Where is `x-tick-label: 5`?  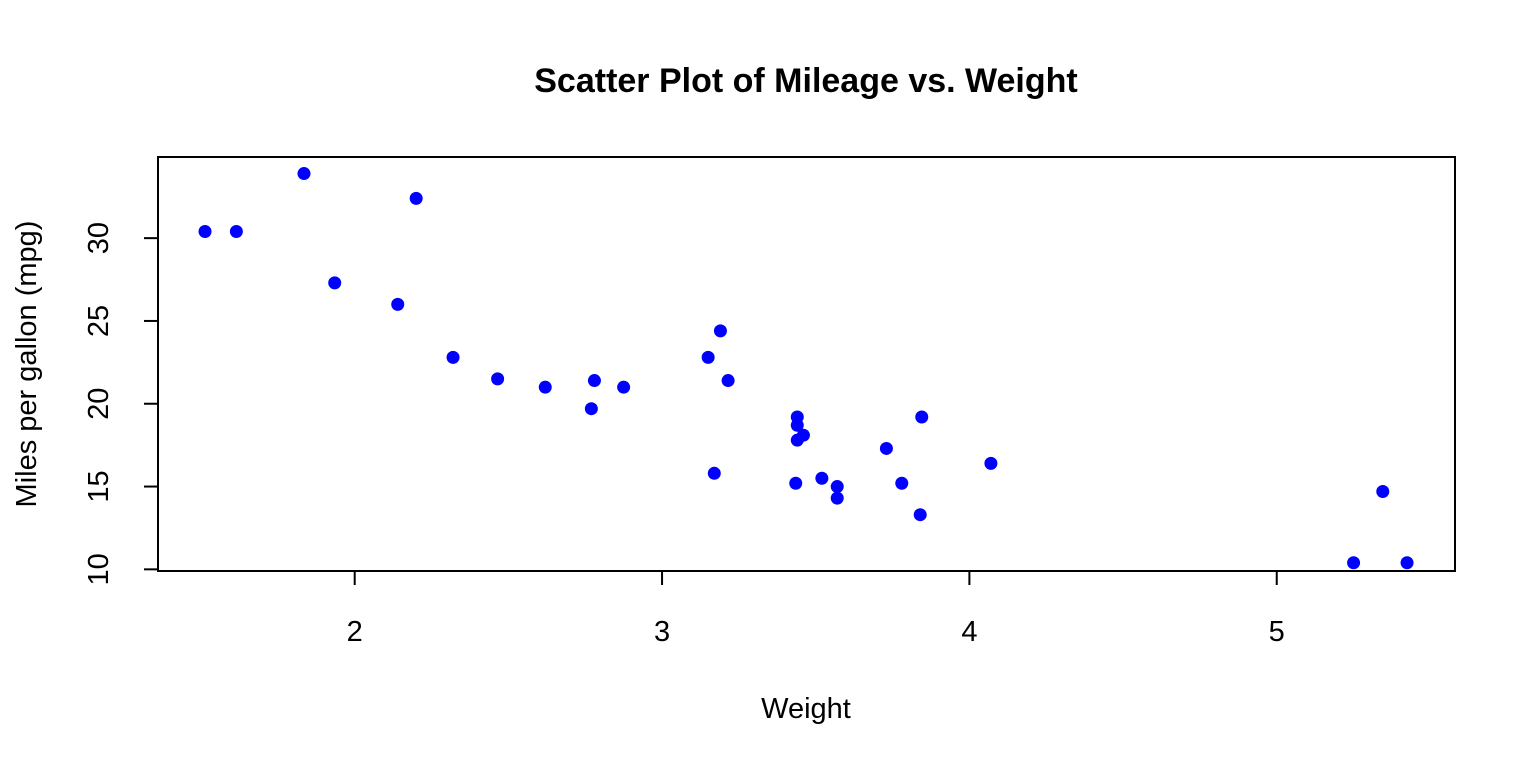
x-tick-label: 5 is located at coordinates (1277, 632).